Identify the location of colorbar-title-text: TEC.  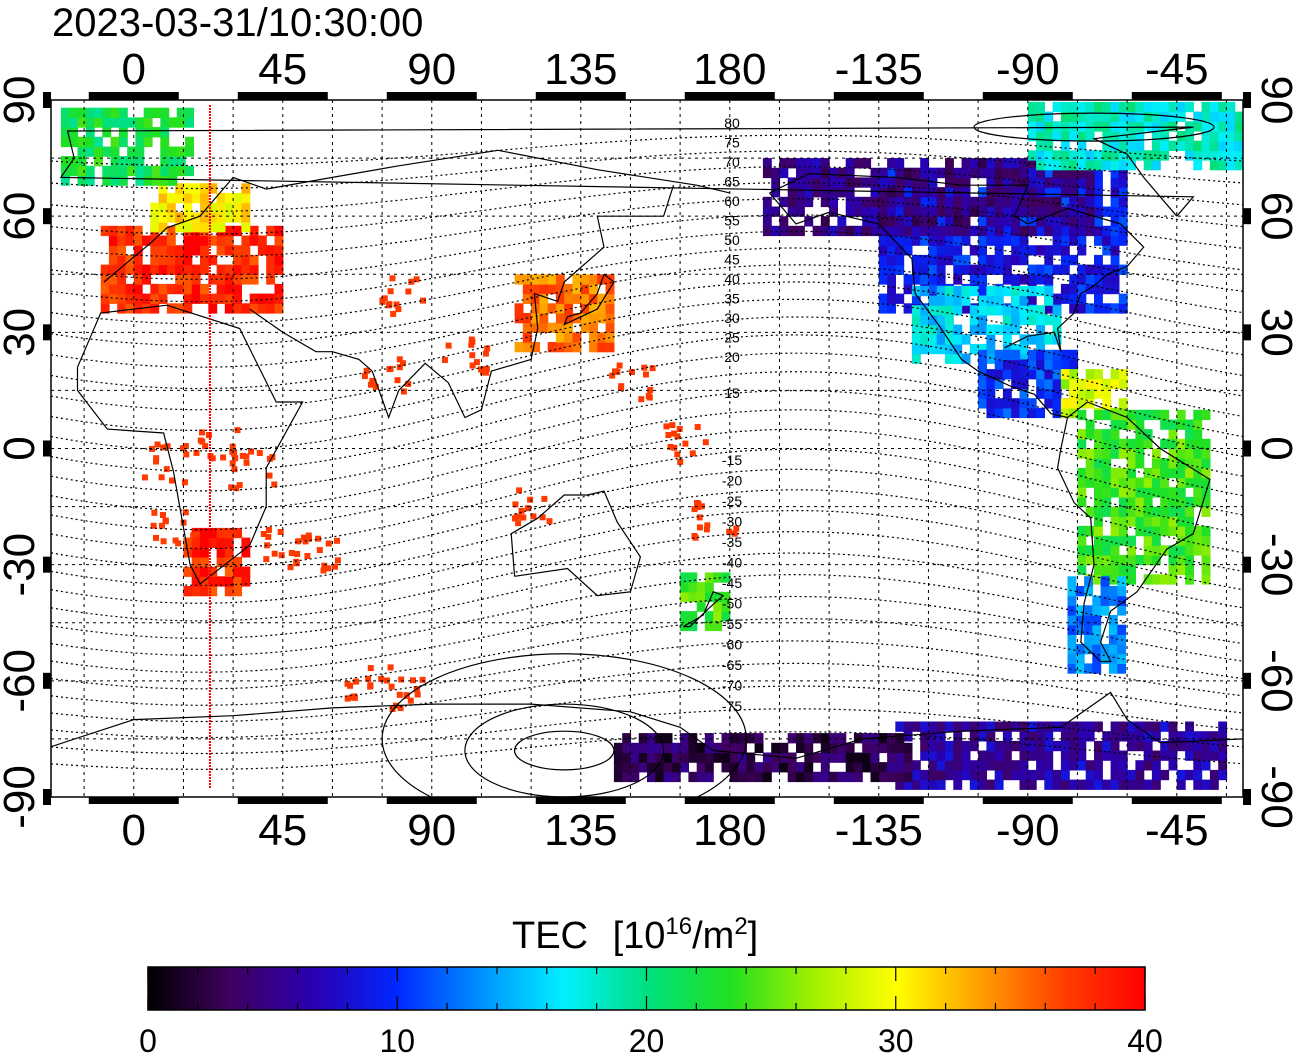
(550, 936).